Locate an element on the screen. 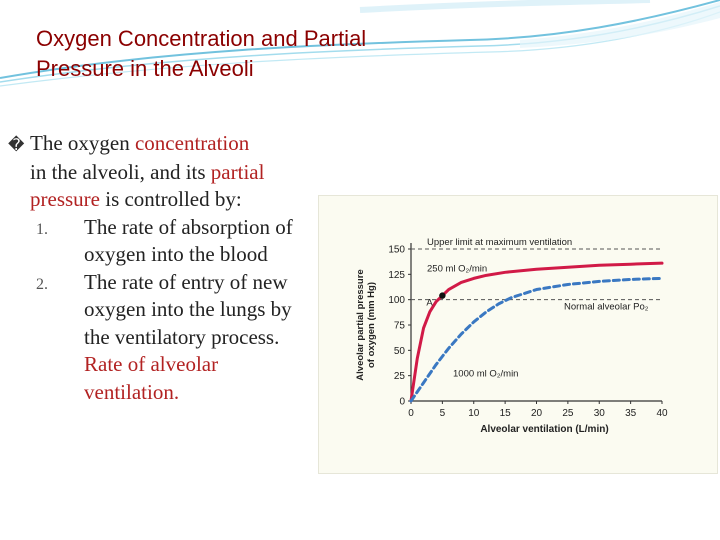  intro-partial: partial is located at coordinates (237, 171).